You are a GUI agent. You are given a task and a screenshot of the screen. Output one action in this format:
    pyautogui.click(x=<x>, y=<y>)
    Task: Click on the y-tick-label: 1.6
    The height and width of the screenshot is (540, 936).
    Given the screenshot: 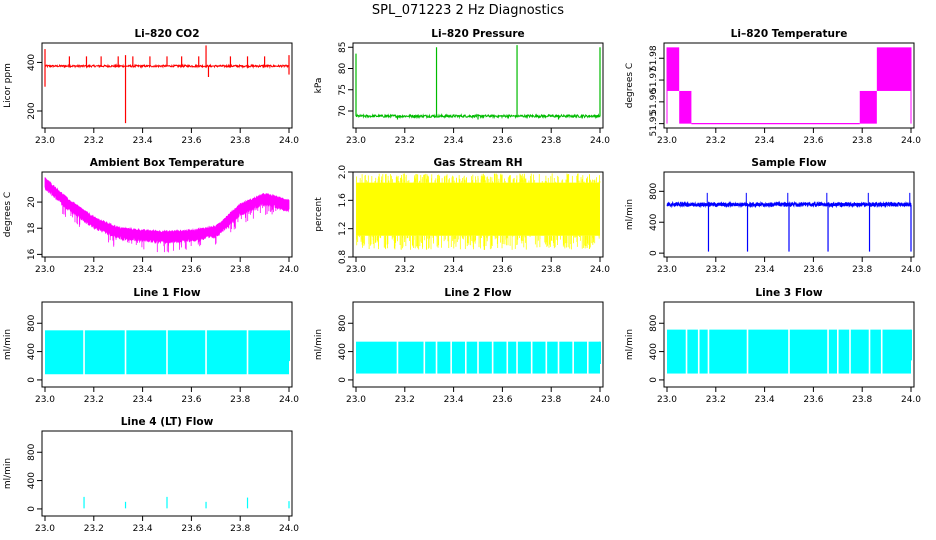 What is the action you would take?
    pyautogui.click(x=343, y=200)
    